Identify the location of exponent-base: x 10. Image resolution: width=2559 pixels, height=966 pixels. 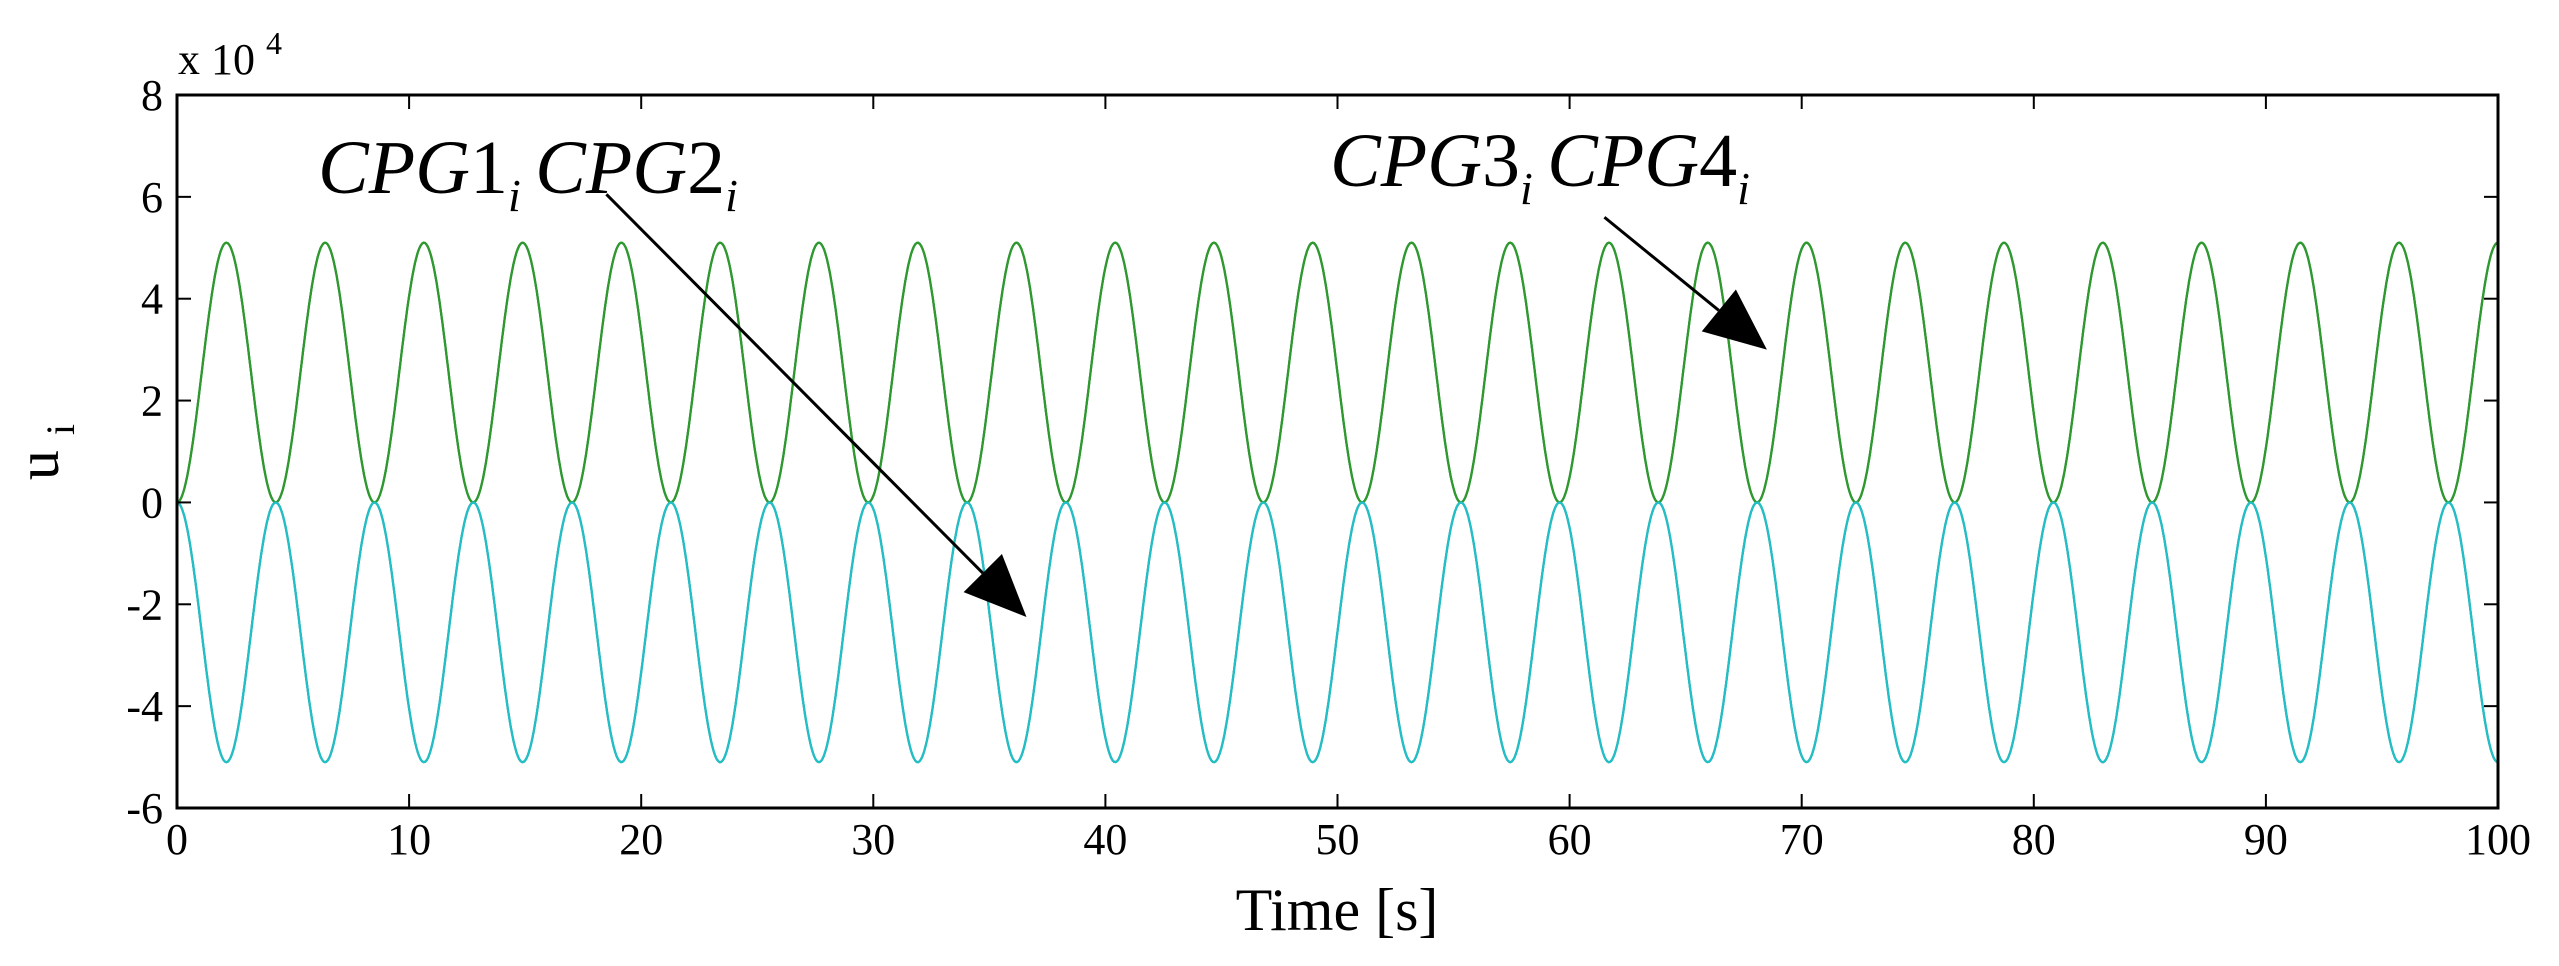
(216, 59).